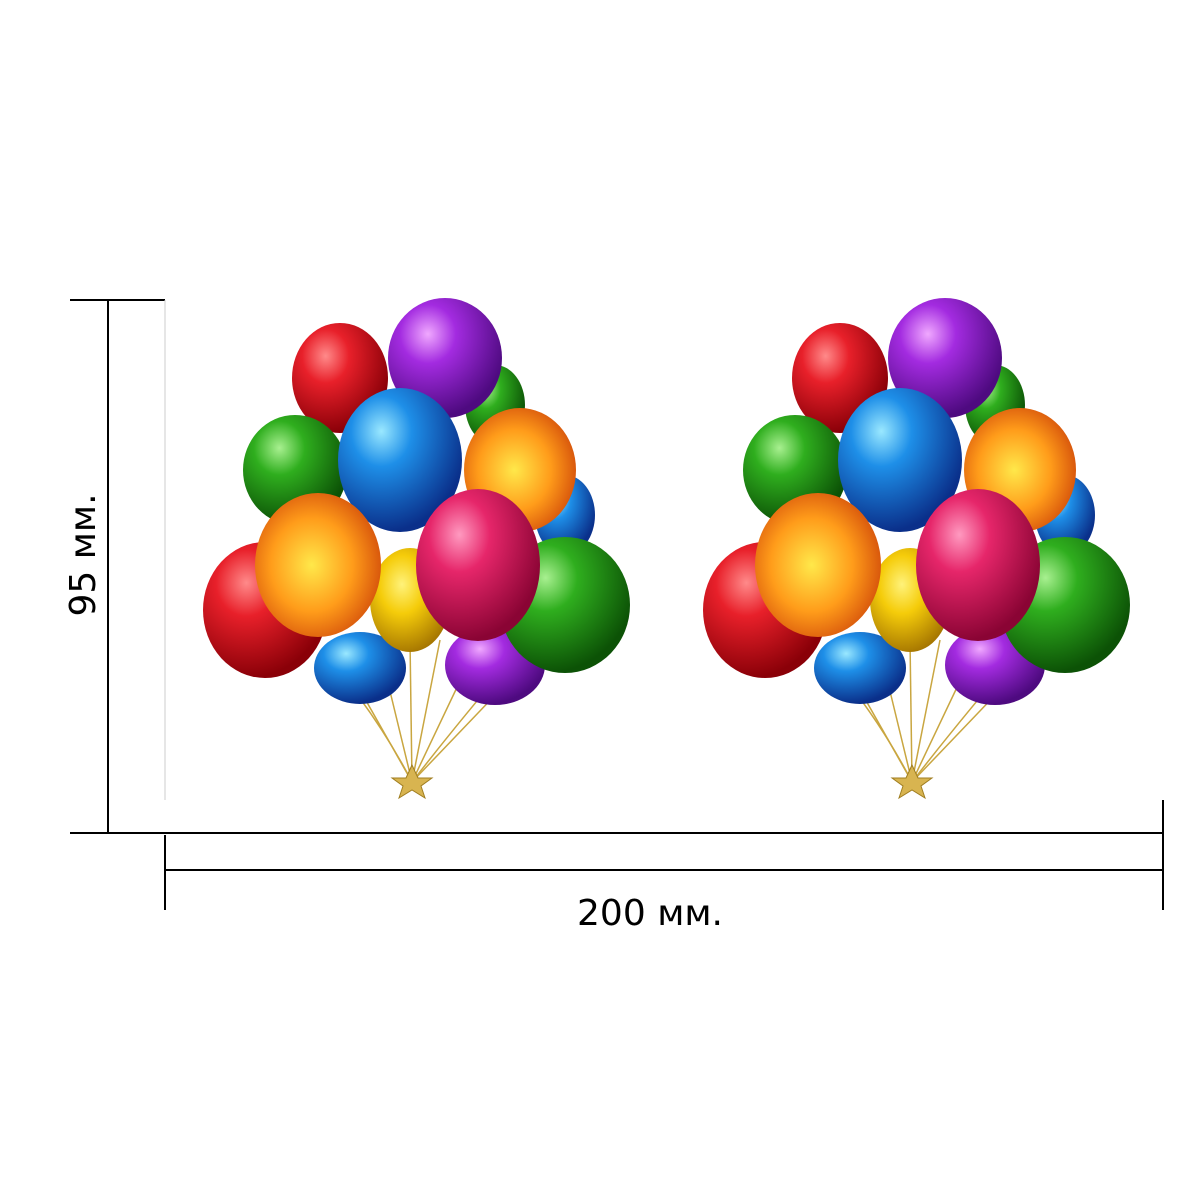  I want to click on width-label: 200 мм., so click(650, 913).